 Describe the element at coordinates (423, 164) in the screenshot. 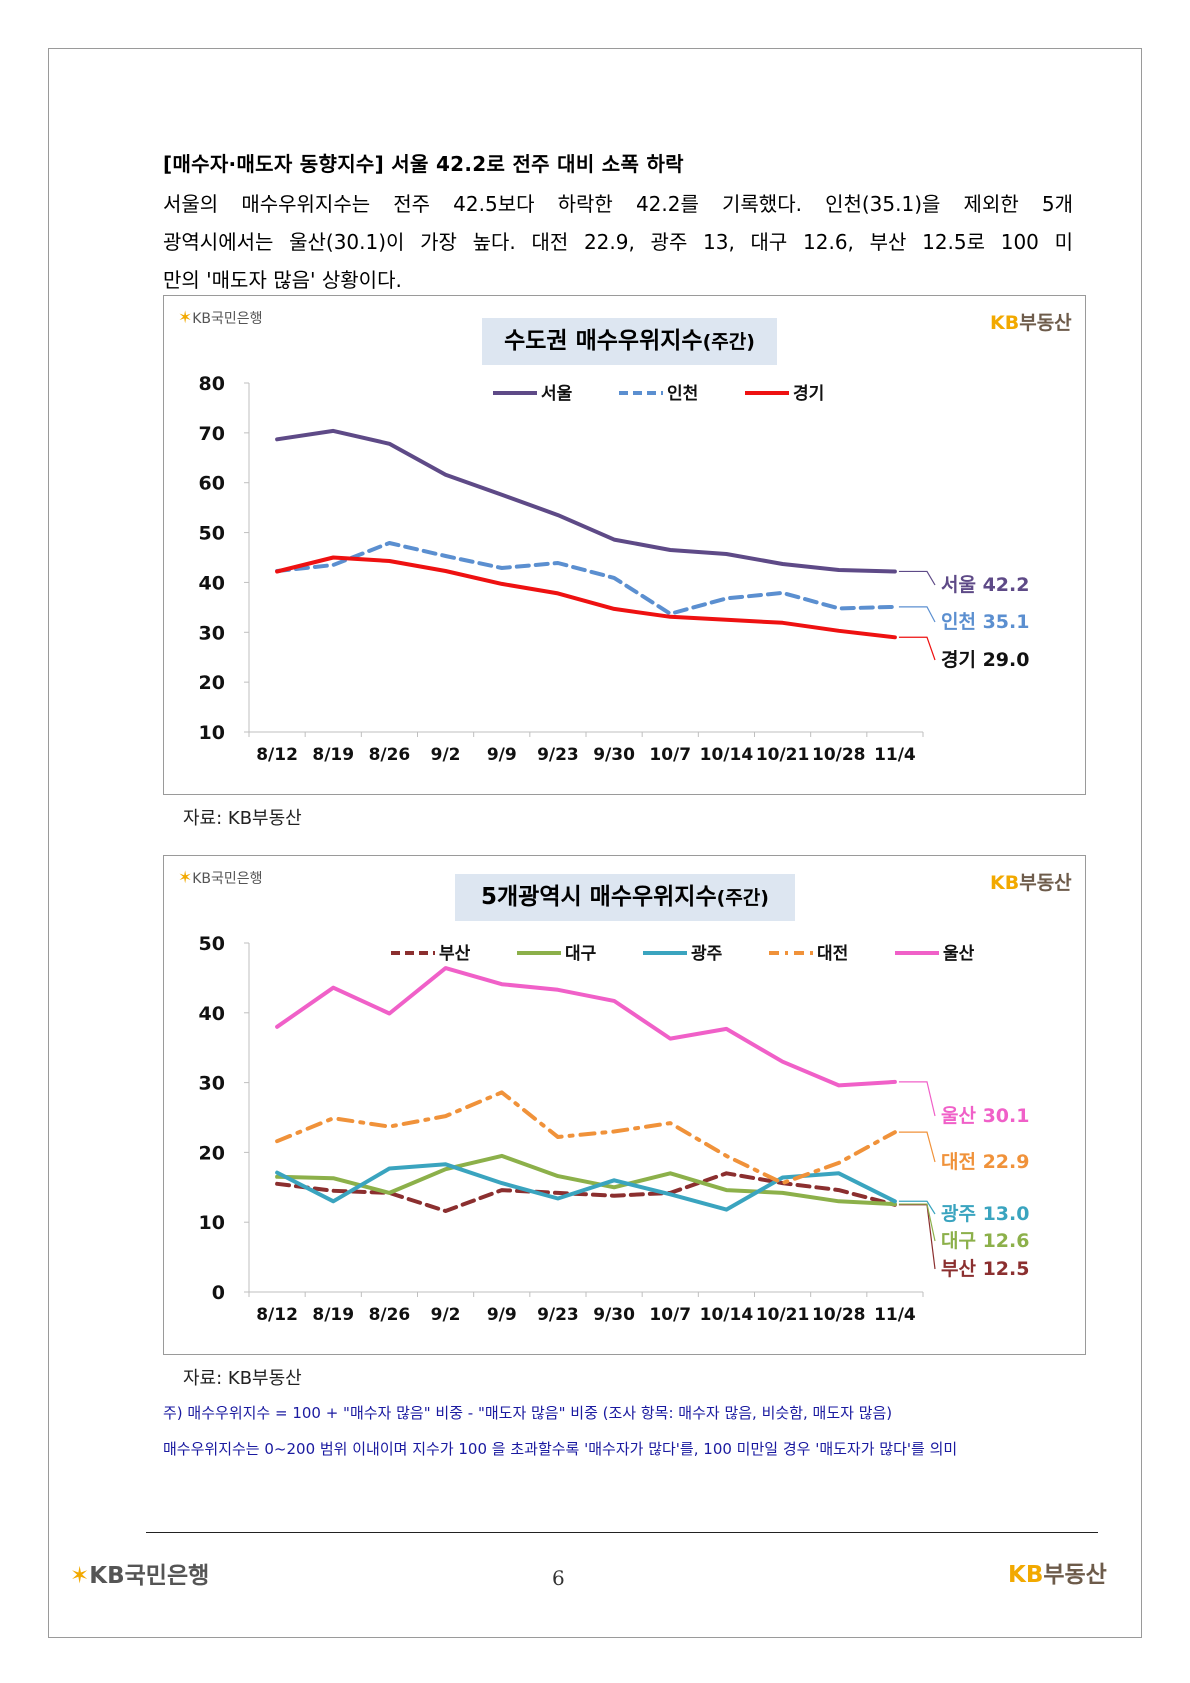

I see `section-heading: [매수자·매도자 동향지수] 서울 42.2로 전주 대비 소폭 하락` at that location.